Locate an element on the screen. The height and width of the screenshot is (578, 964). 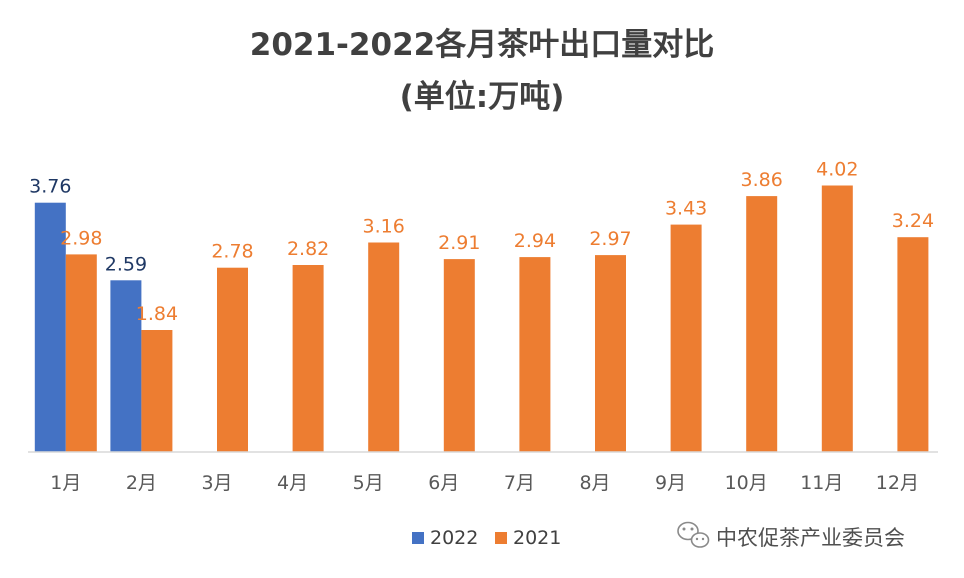
data-label-2021-1: 2.98 is located at coordinates (81, 238).